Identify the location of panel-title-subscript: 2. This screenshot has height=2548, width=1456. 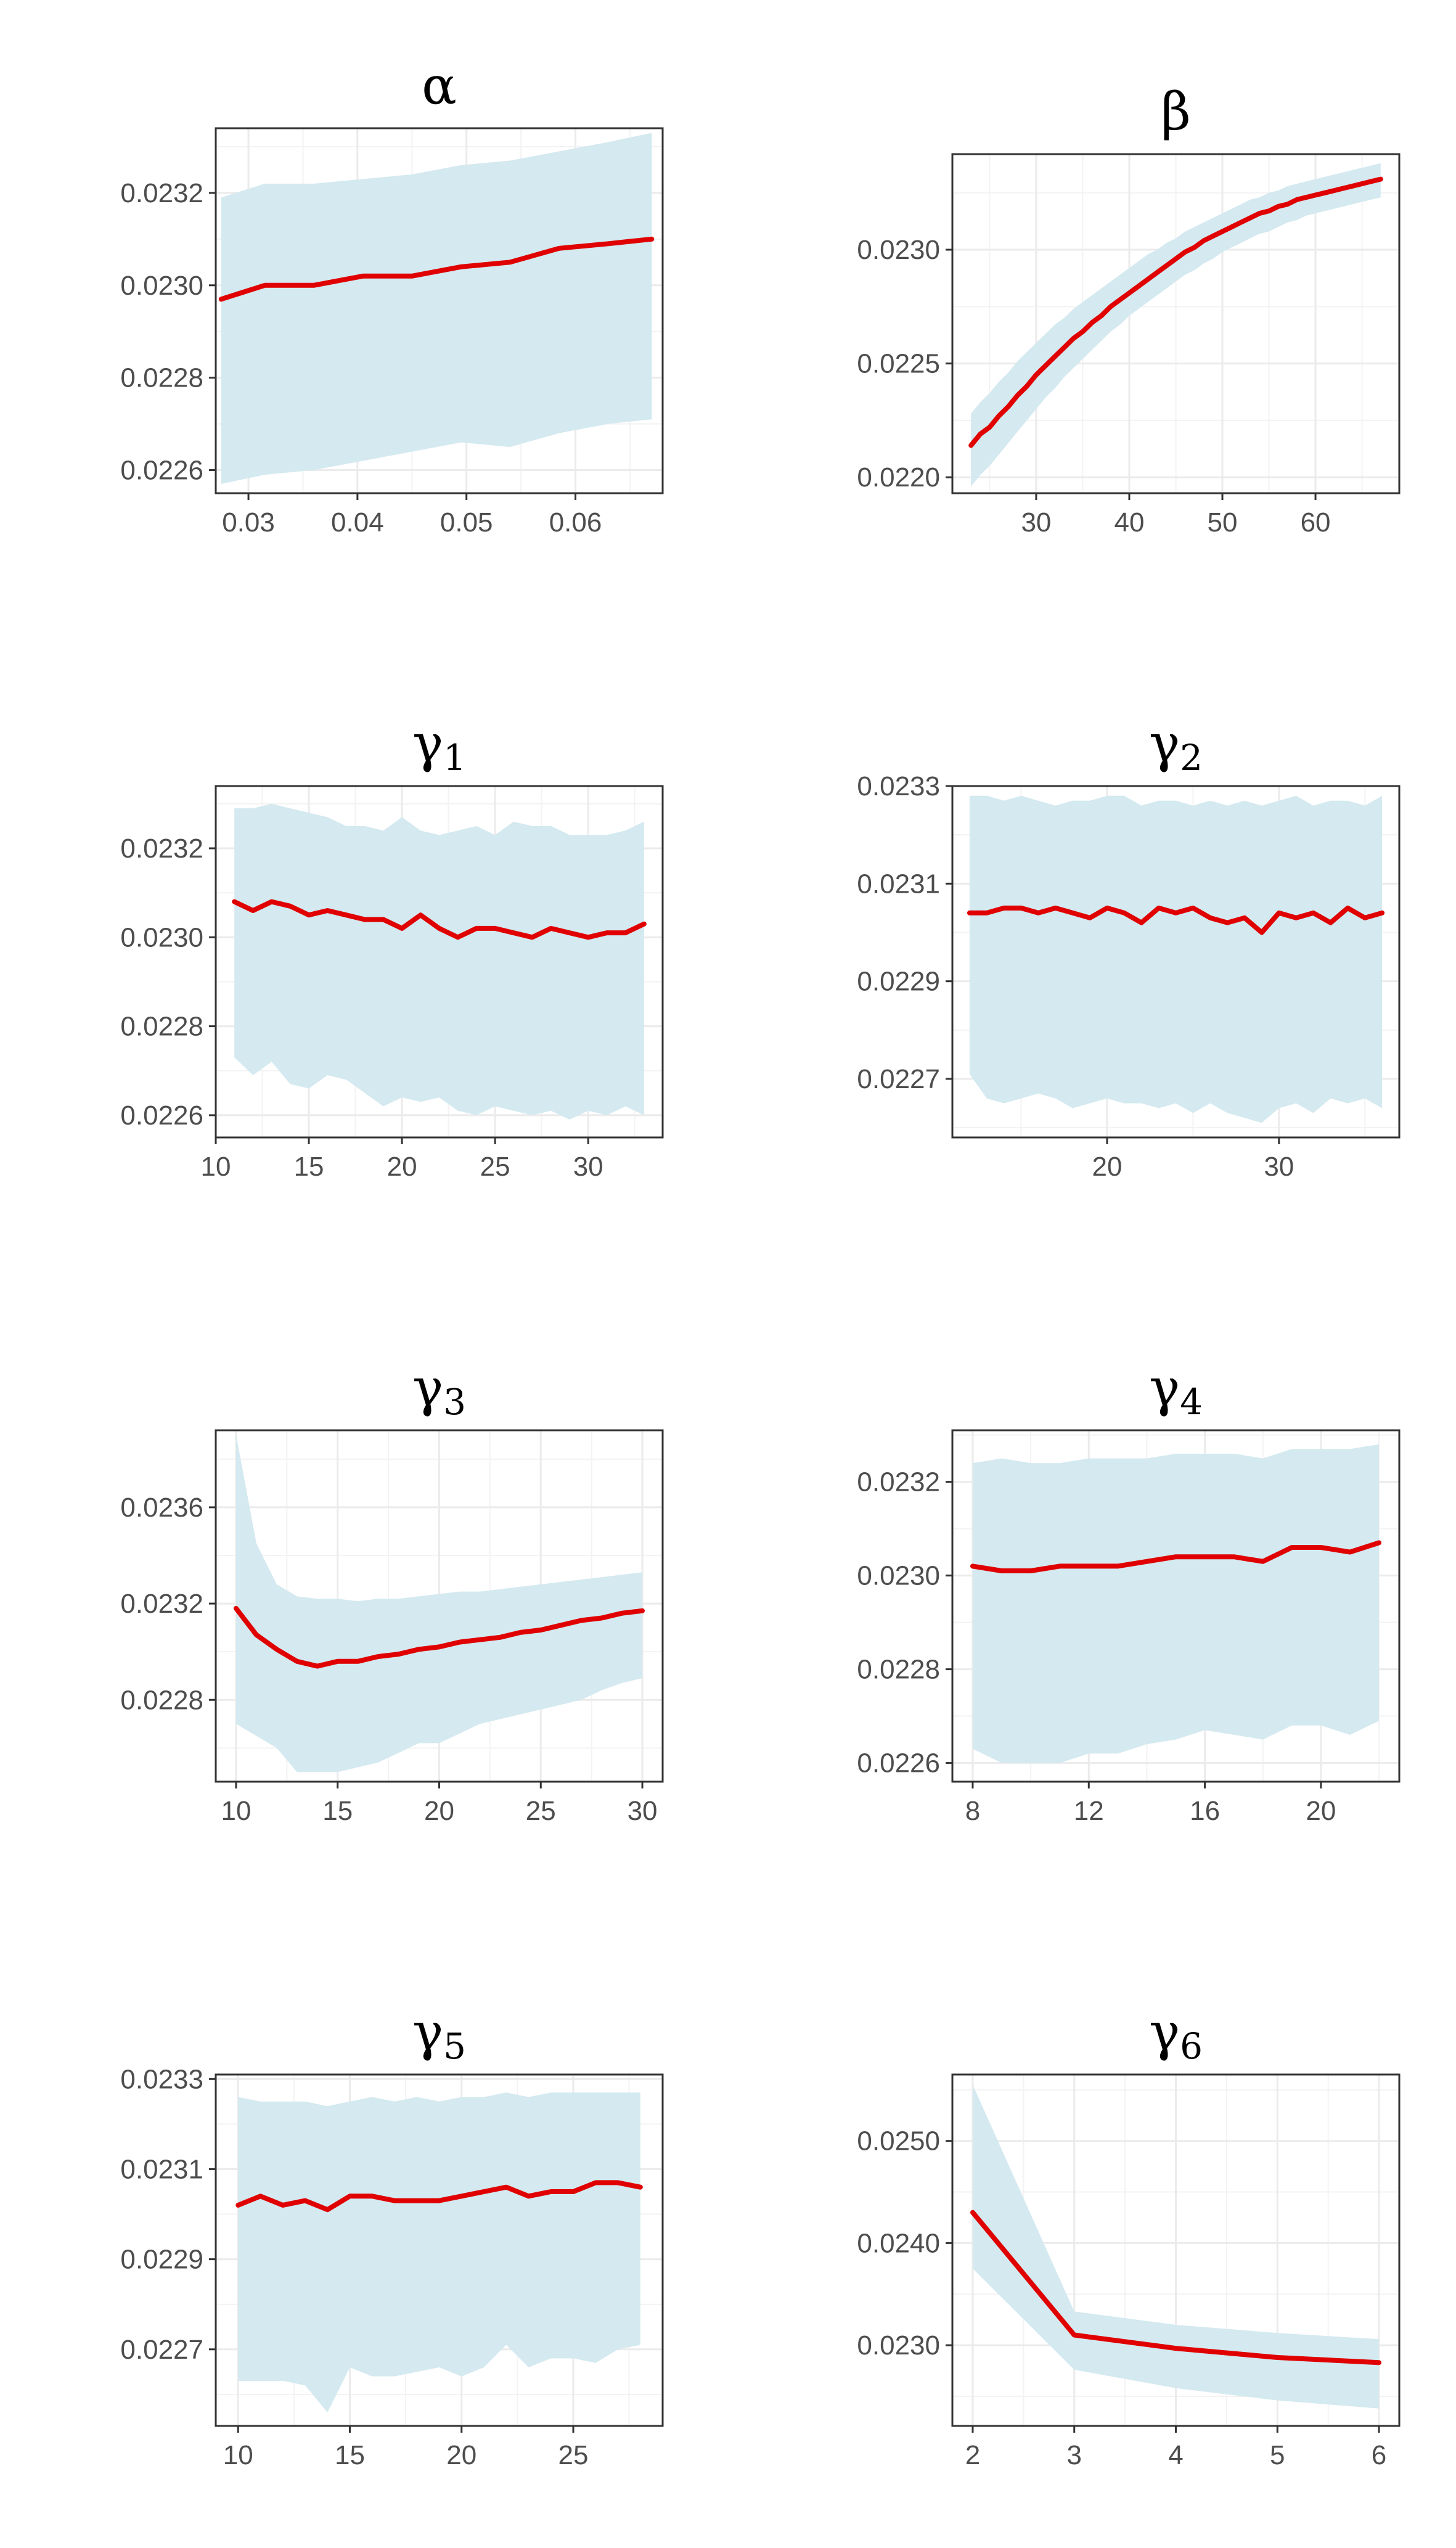
(1192, 758).